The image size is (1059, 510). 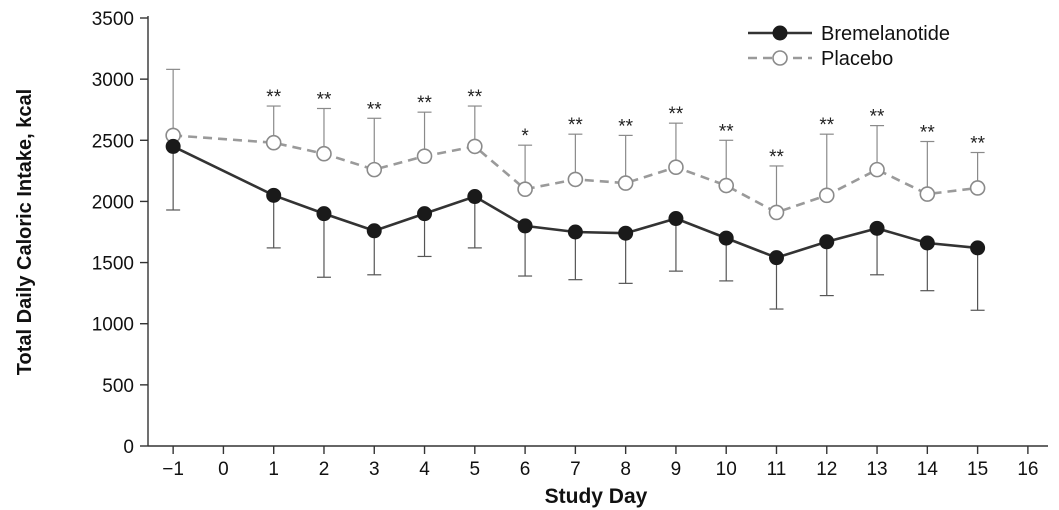 What do you see at coordinates (223, 469) in the screenshot?
I see `x-tick-label: 0` at bounding box center [223, 469].